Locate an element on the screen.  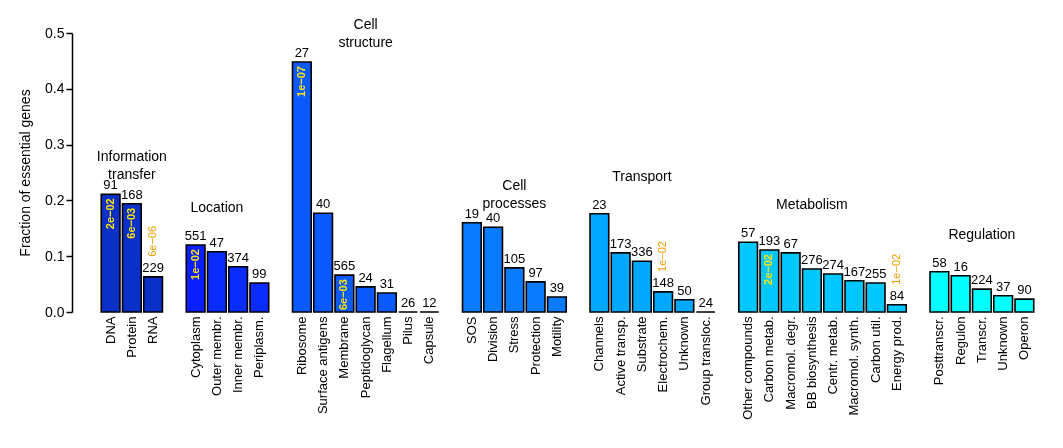
annotation: 27 is located at coordinates (302, 53).